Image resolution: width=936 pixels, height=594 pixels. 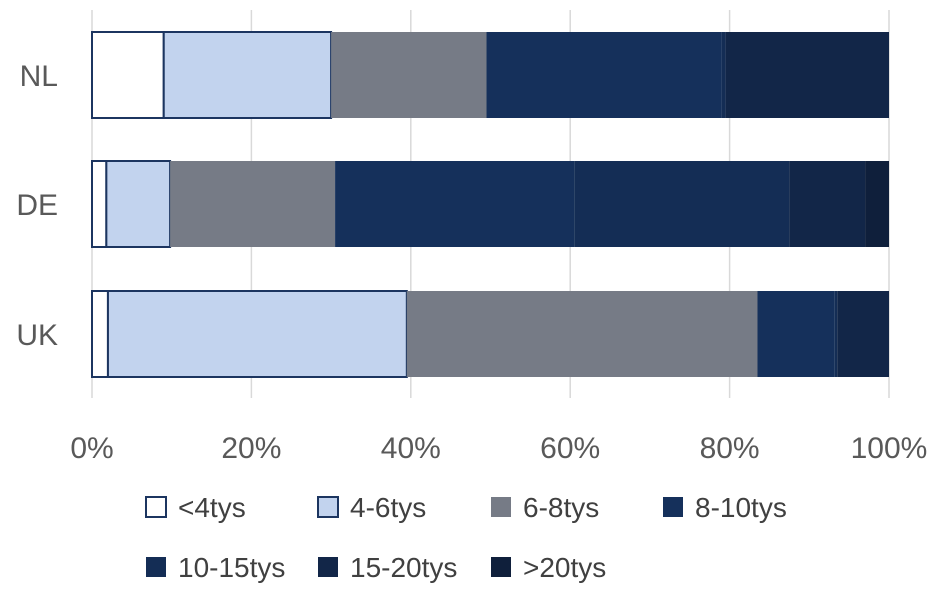 What do you see at coordinates (889, 448) in the screenshot?
I see `x-tick-label: 100%` at bounding box center [889, 448].